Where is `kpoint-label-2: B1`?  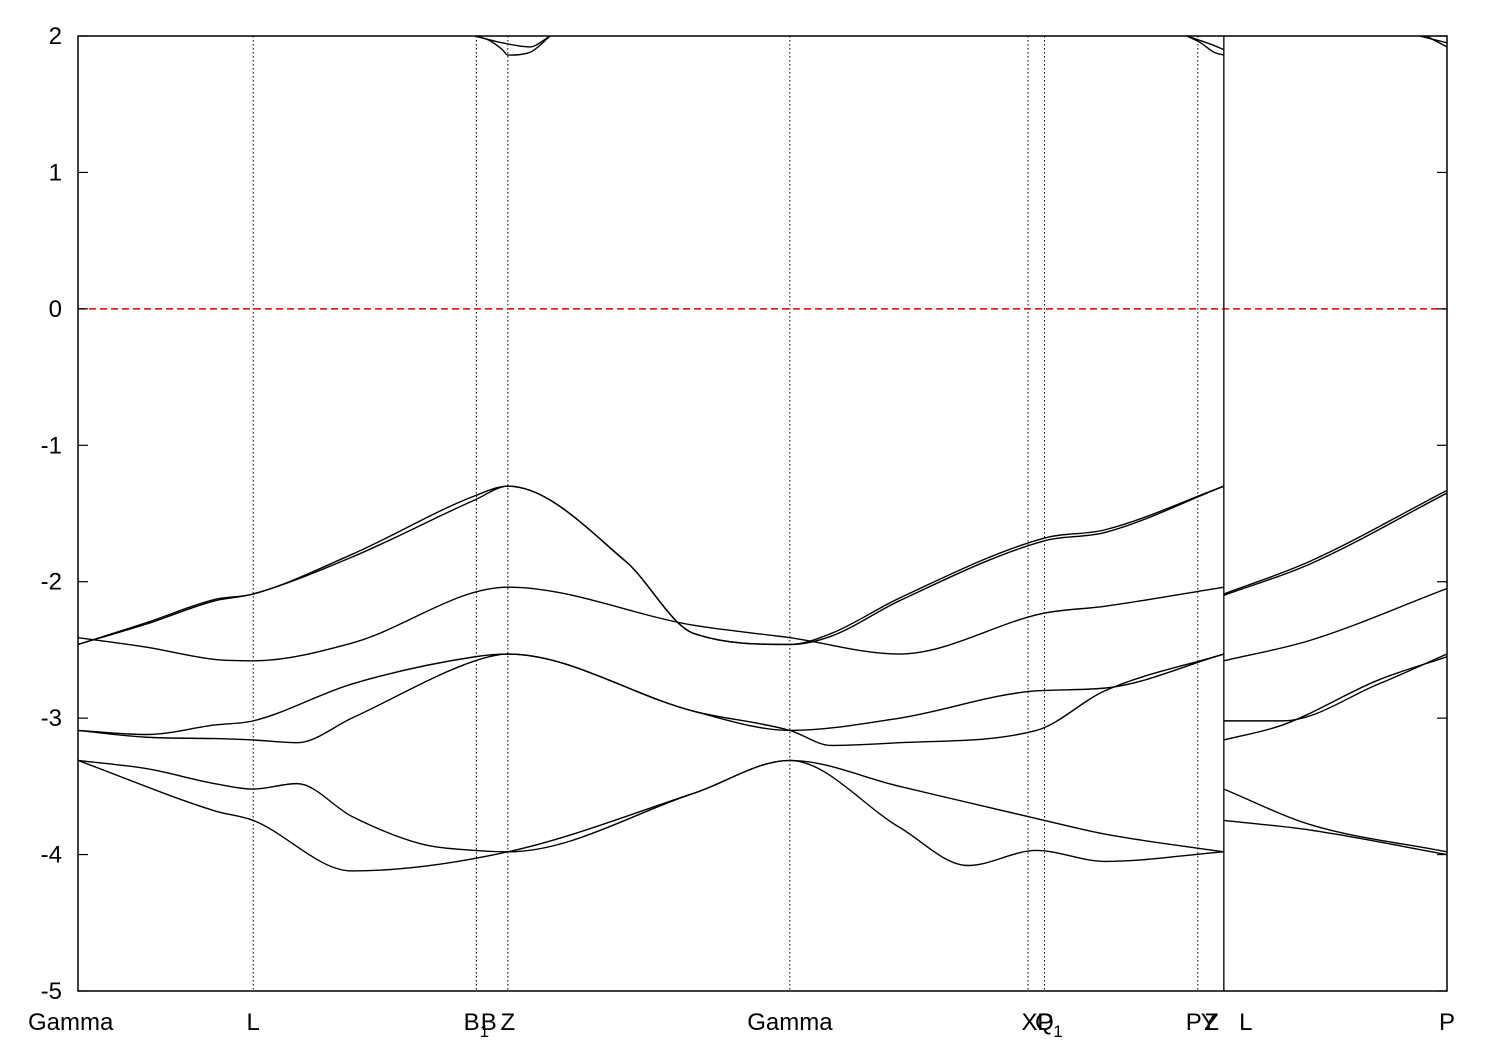 kpoint-label-2: B1 is located at coordinates (476, 1025).